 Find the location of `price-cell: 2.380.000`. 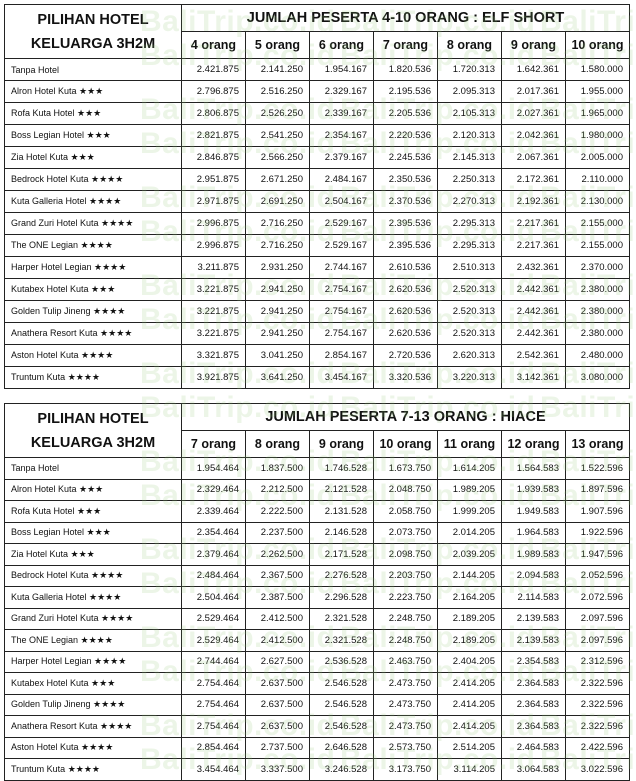

price-cell: 2.380.000 is located at coordinates (597, 289).